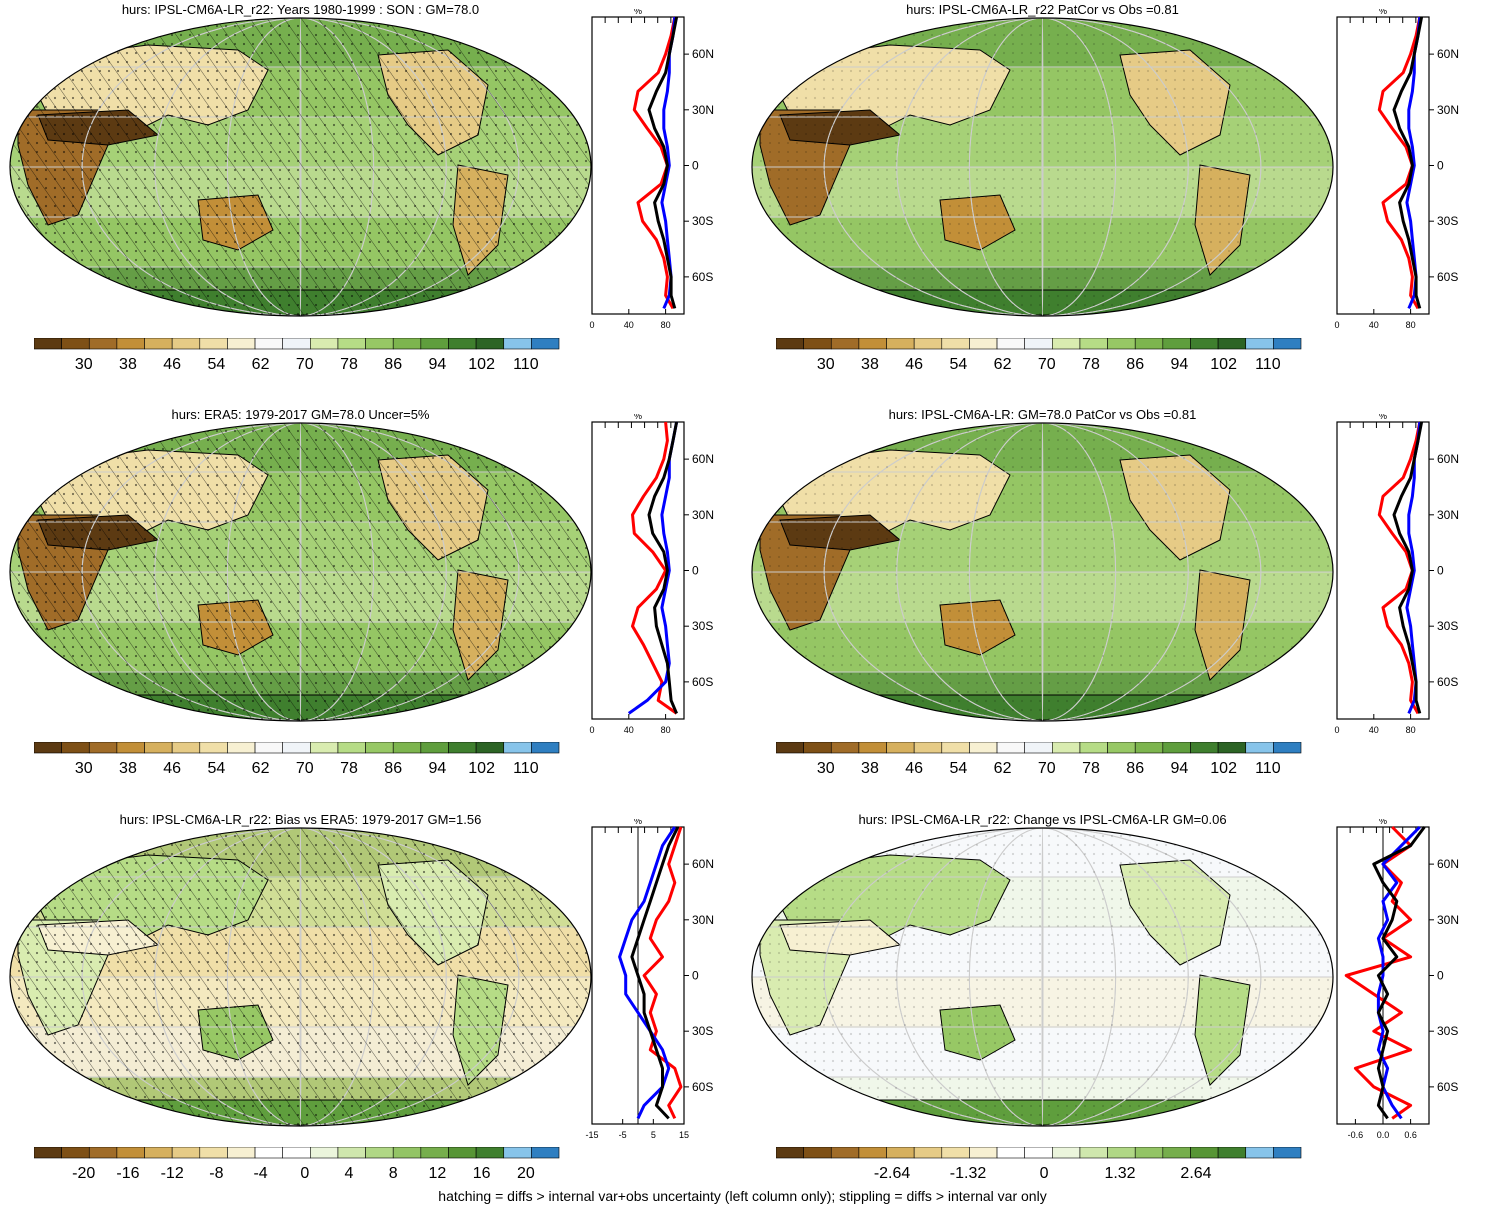  What do you see at coordinates (1223, 364) in the screenshot?
I see `colorbar-tick-label: 102` at bounding box center [1223, 364].